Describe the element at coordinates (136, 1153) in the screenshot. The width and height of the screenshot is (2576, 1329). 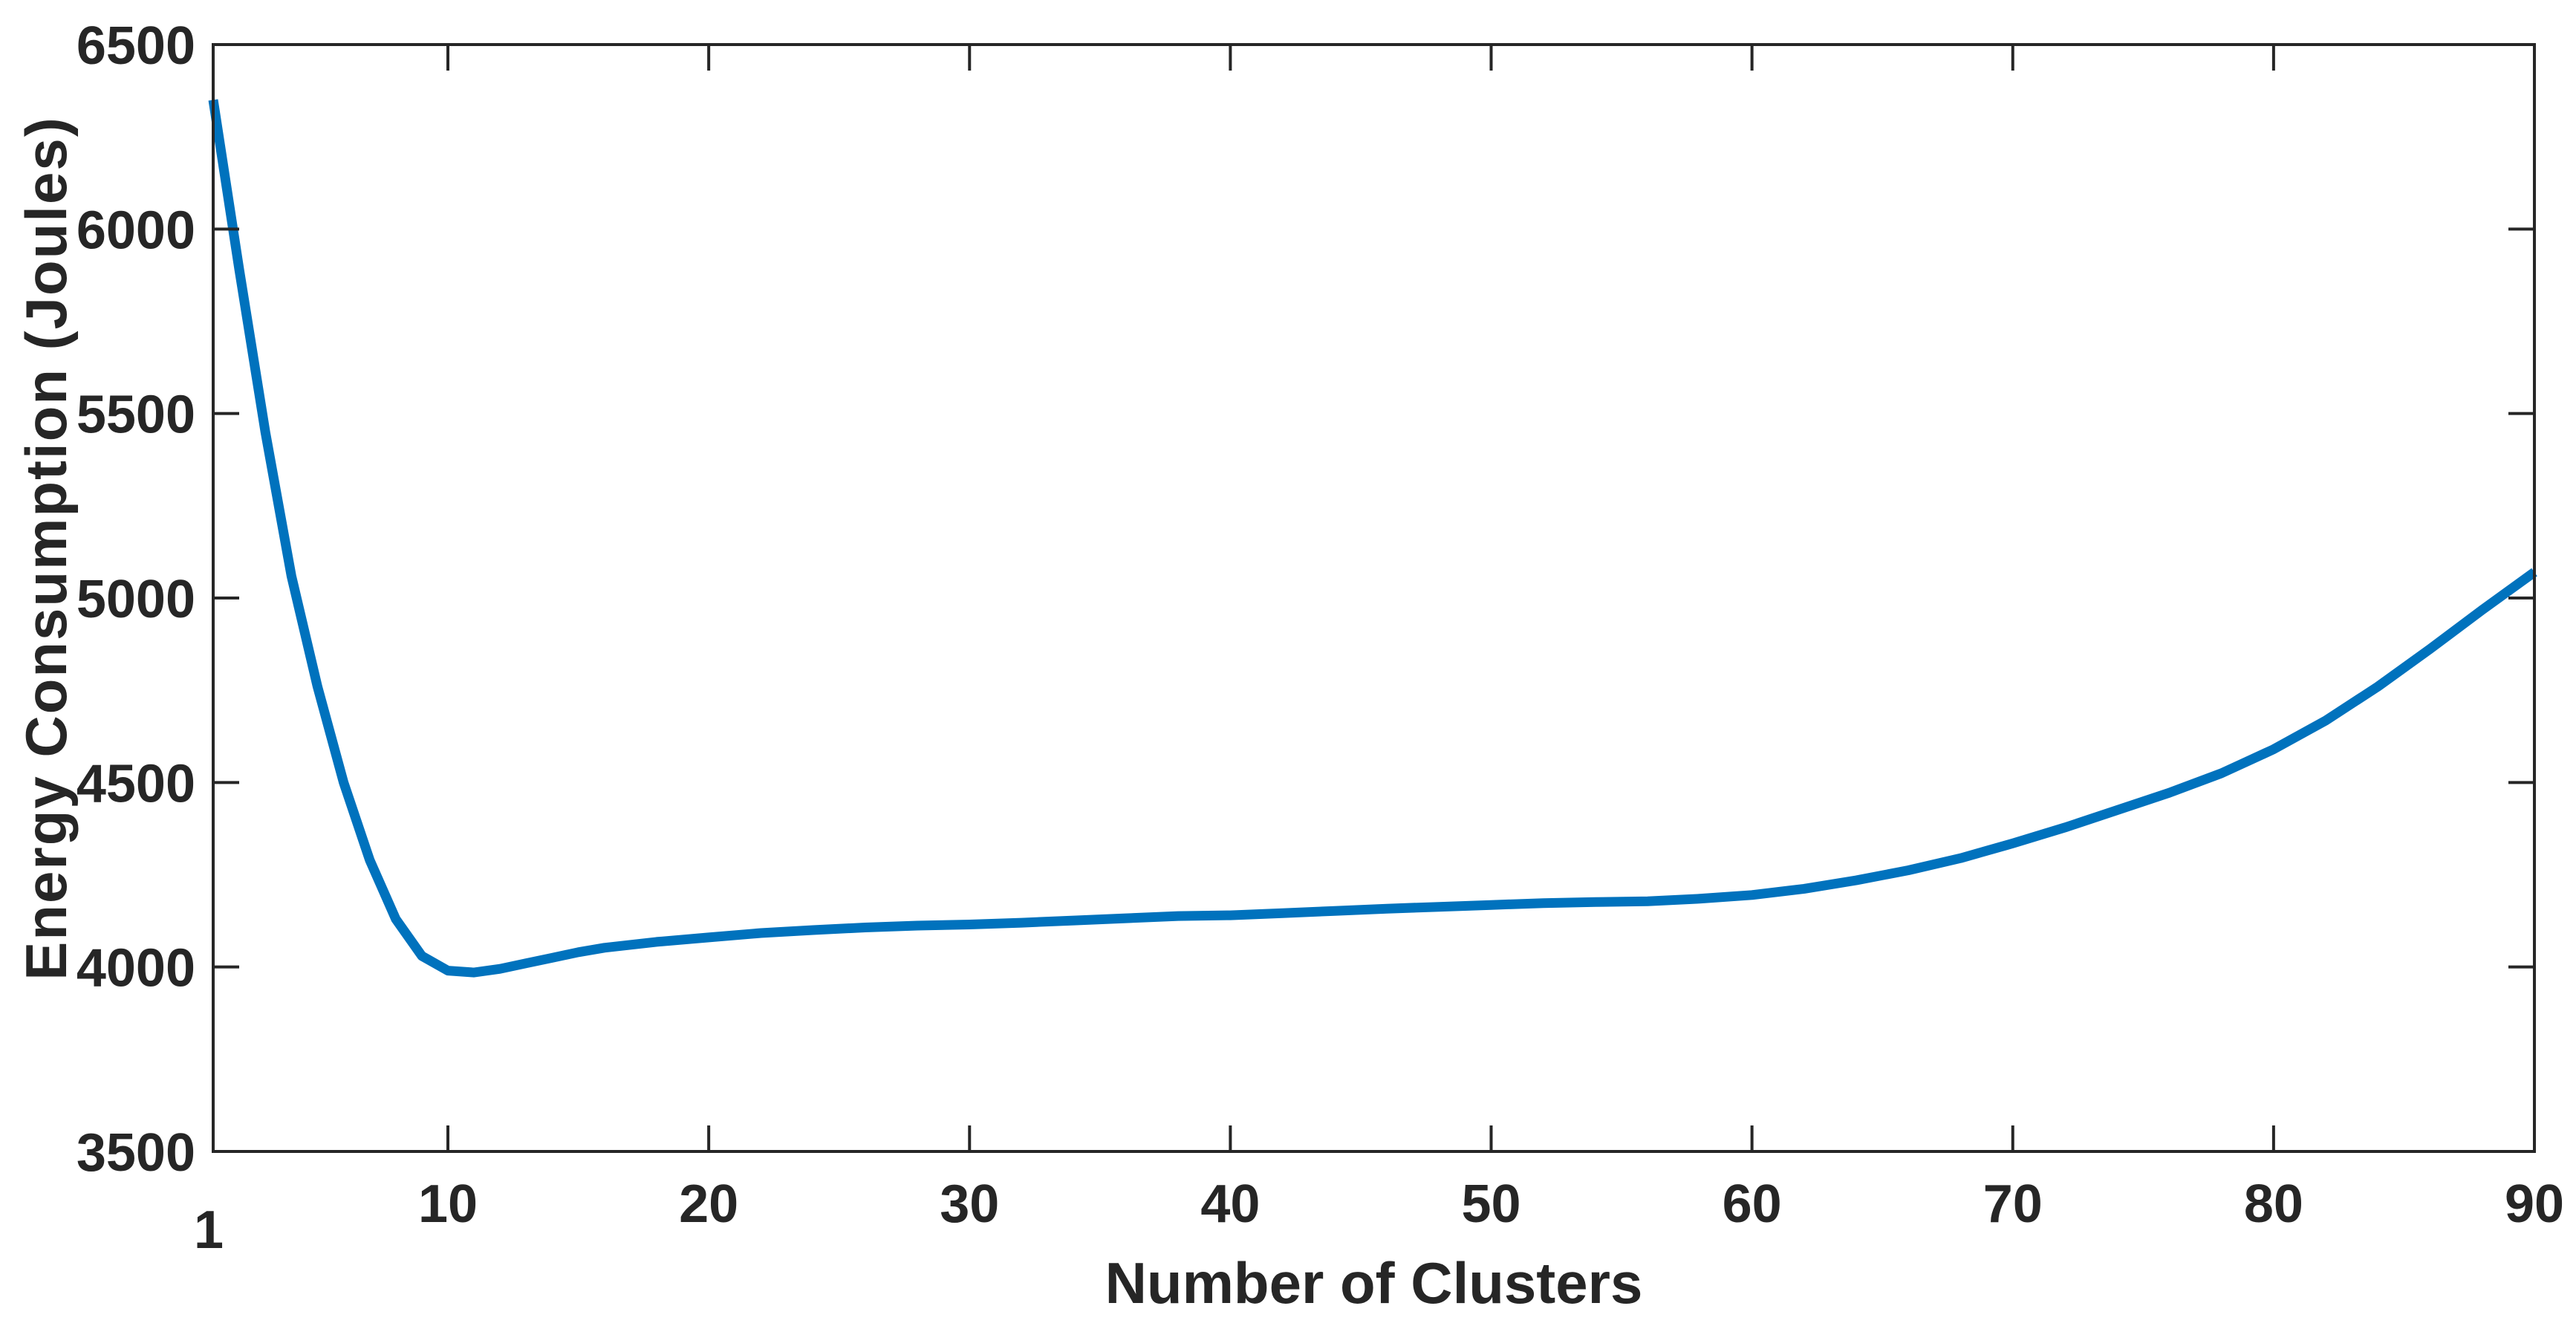
I see `y-tick-label: 3500` at that location.